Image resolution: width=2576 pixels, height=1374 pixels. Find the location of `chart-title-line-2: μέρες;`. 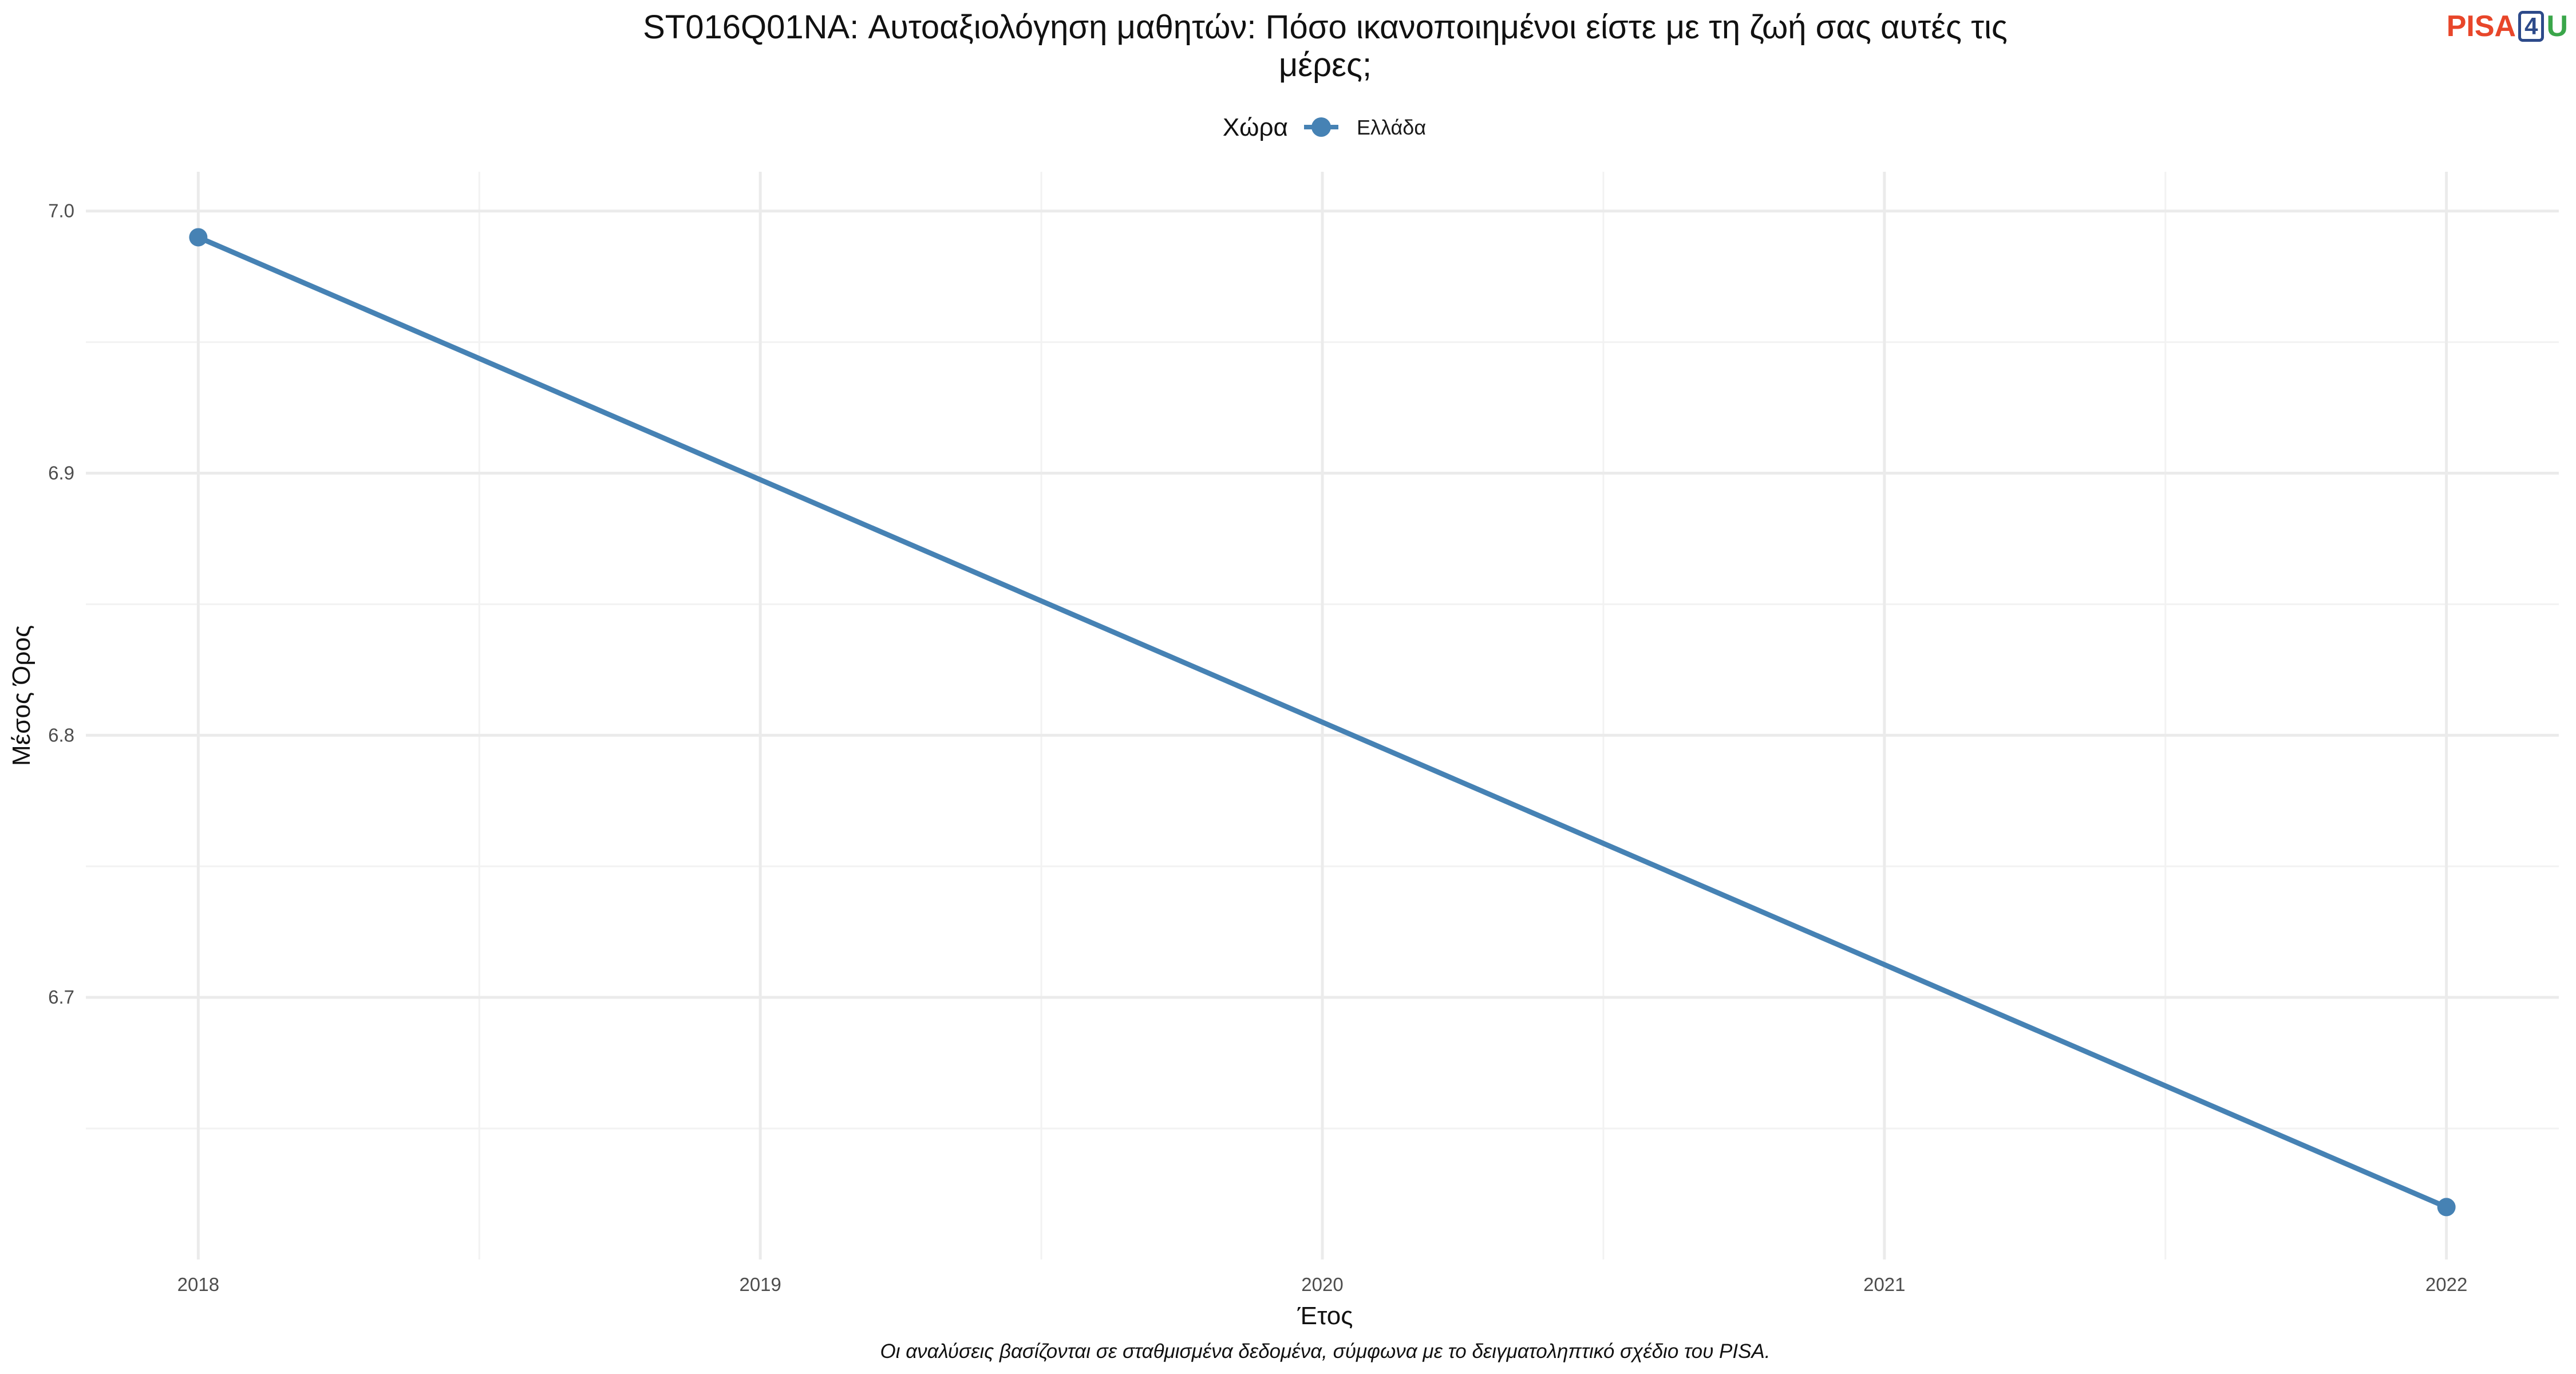

chart-title-line-2: μέρες; is located at coordinates (1325, 65).